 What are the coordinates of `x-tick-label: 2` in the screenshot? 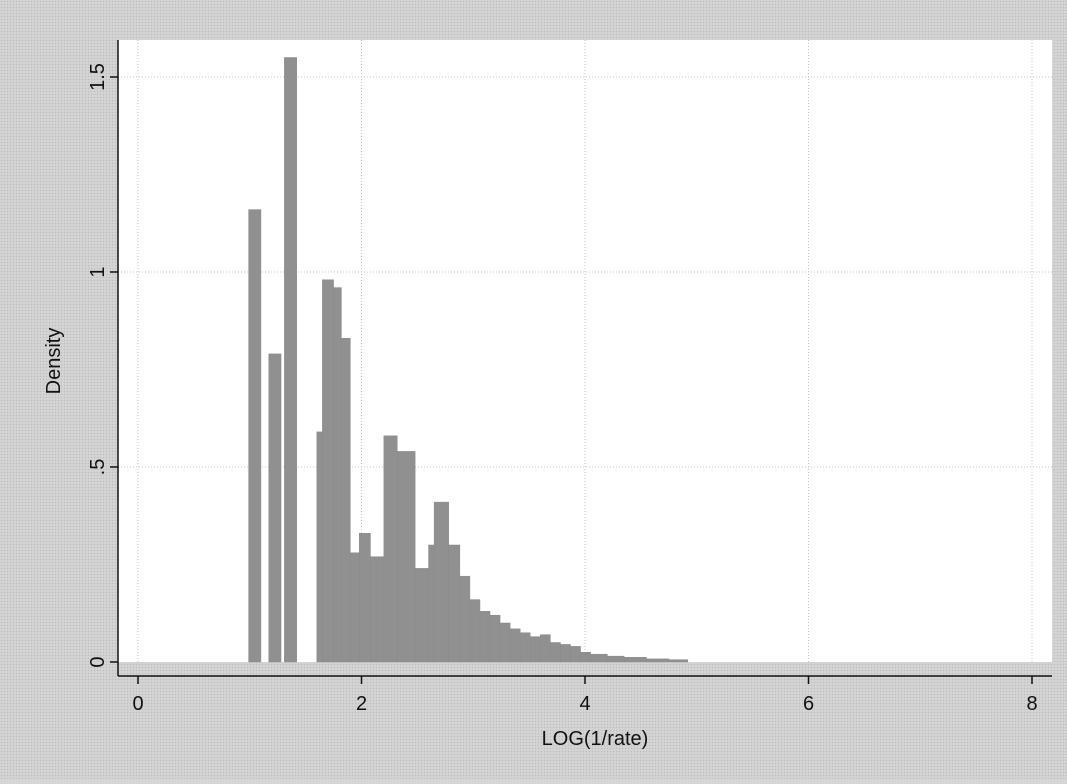 It's located at (361, 704).